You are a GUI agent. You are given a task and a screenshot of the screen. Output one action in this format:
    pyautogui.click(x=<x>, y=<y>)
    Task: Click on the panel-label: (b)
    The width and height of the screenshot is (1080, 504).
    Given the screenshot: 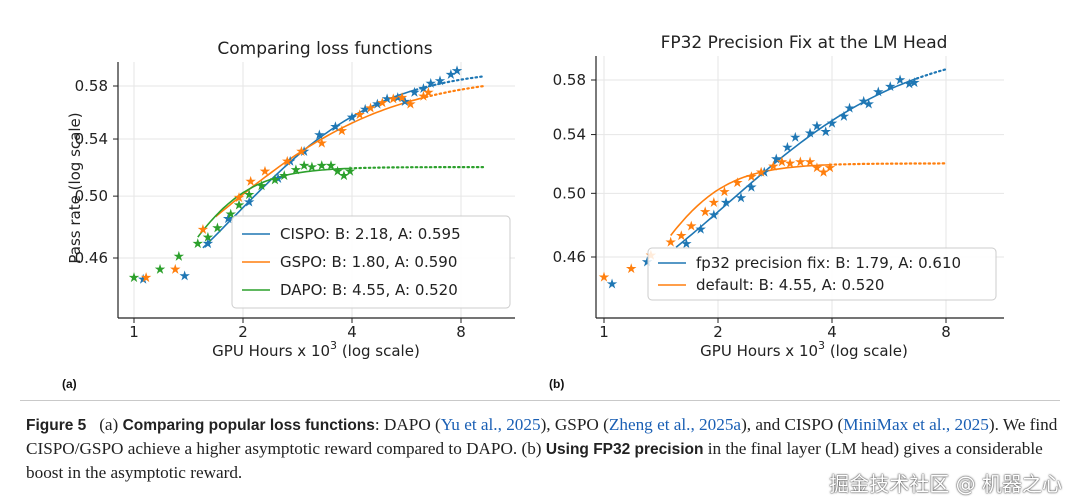 What is the action you would take?
    pyautogui.click(x=556, y=384)
    